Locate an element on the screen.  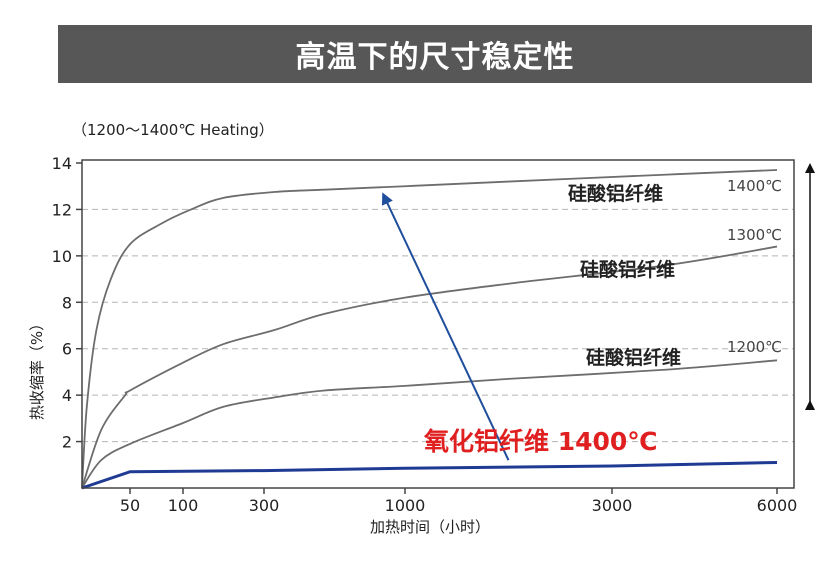
chart-subtitle: （1200～1400℃ Heating） is located at coordinates (173, 130).